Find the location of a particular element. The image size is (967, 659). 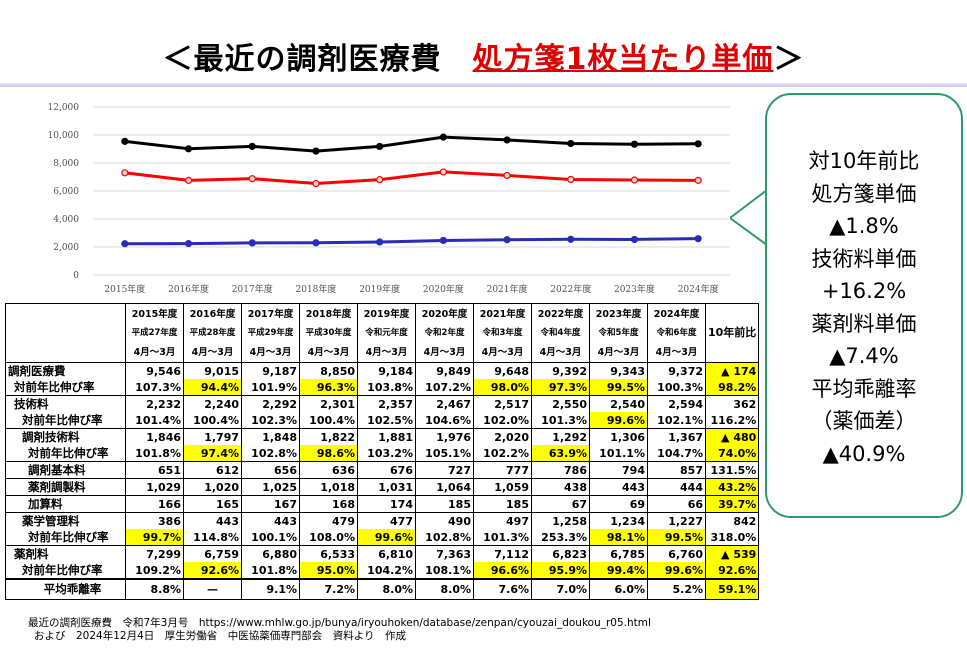

value-cell: 1,025 is located at coordinates (270, 487).